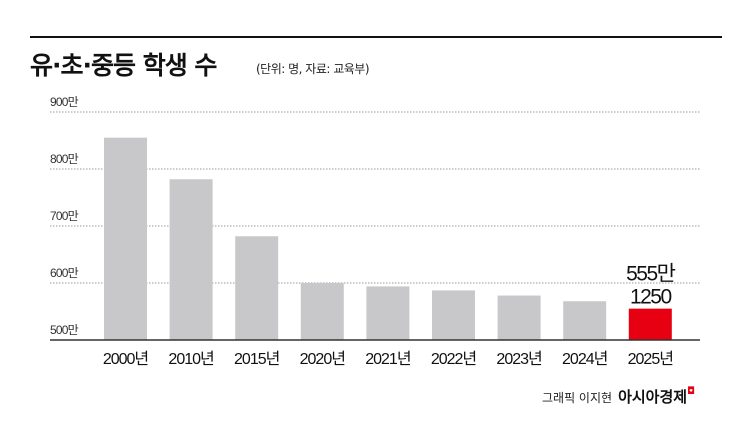 This screenshot has width=745, height=441. What do you see at coordinates (64, 216) in the screenshot?
I see `y-tick-label: 700만` at bounding box center [64, 216].